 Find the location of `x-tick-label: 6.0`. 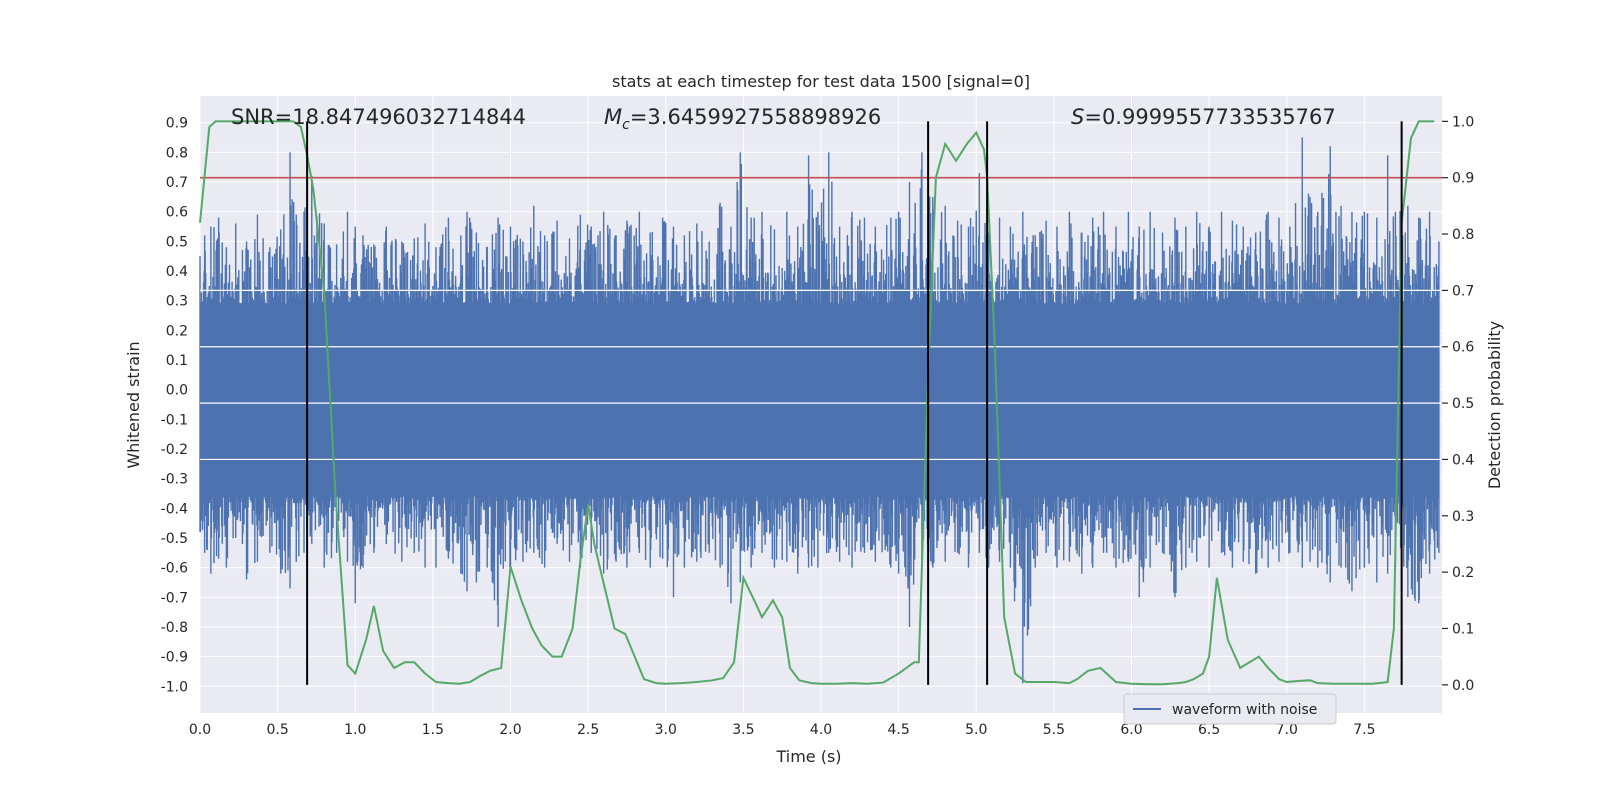

x-tick-label: 6.0 is located at coordinates (1131, 730).